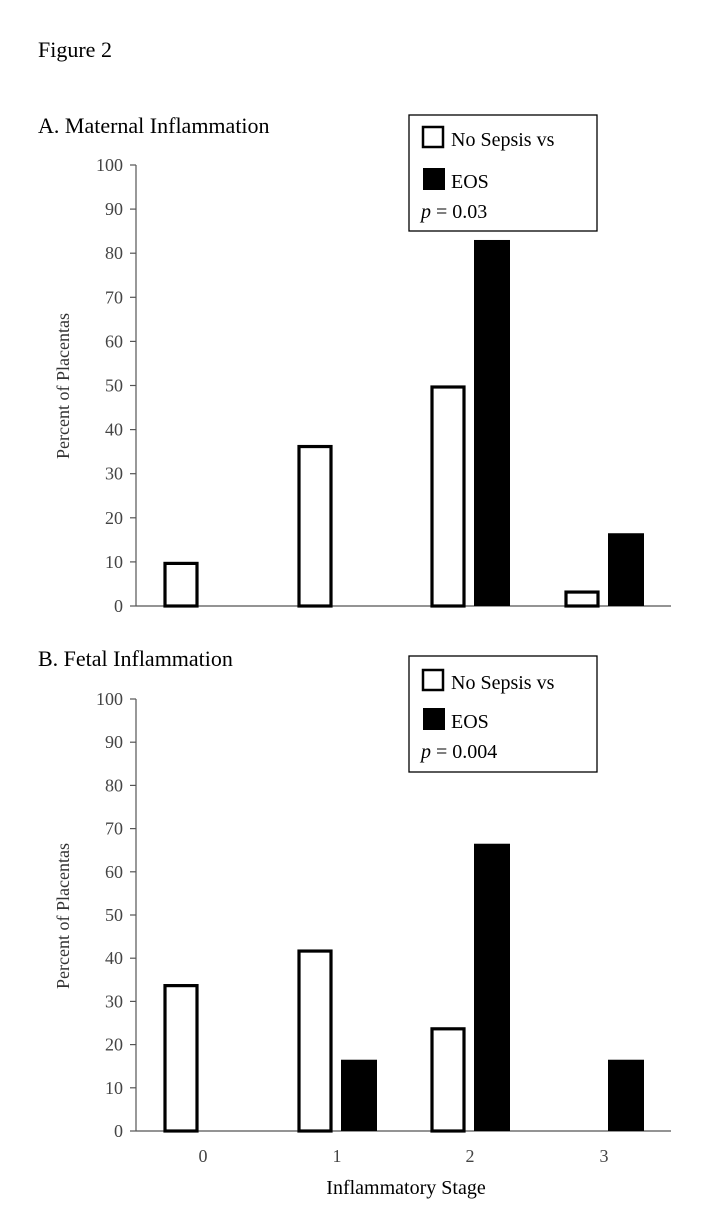  I want to click on y-axis-maternal: 0 10 20 30 40 50 60 70 80 90 100, so click(116, 385).